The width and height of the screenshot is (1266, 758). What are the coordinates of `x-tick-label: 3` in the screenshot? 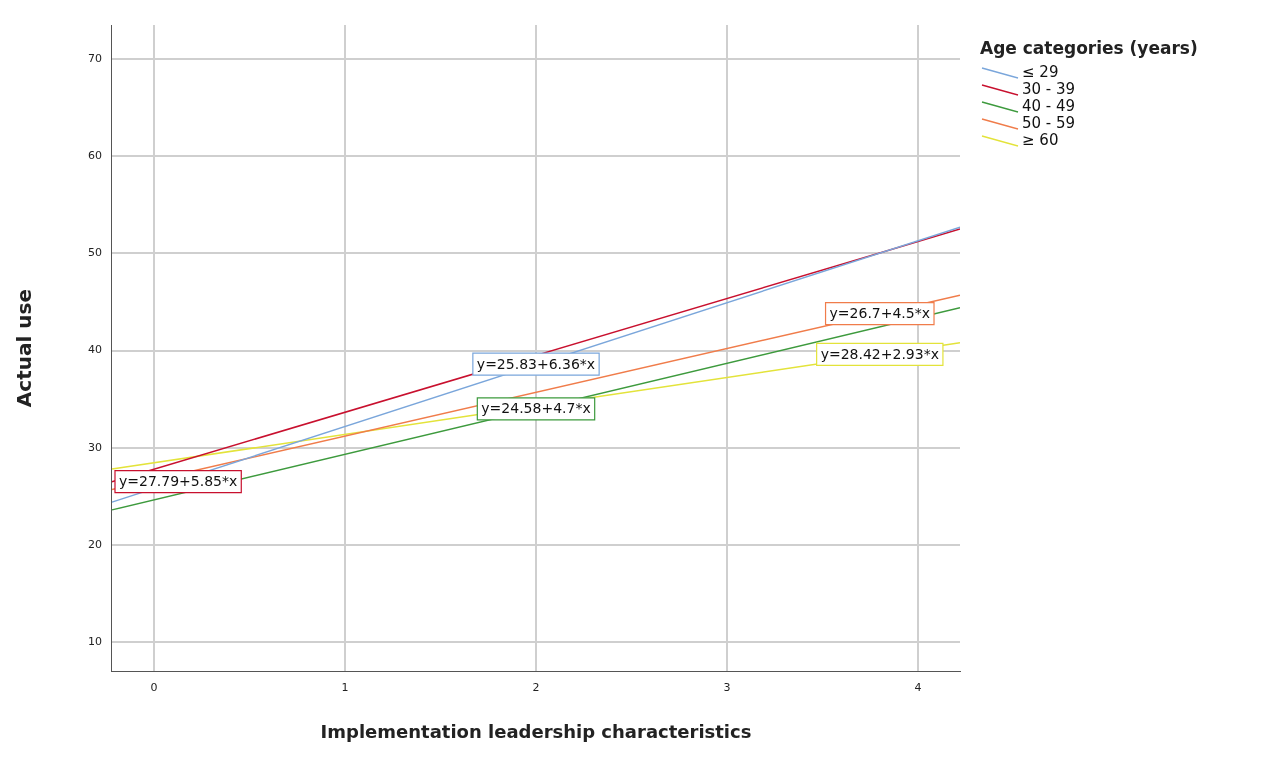 It's located at (727, 687).